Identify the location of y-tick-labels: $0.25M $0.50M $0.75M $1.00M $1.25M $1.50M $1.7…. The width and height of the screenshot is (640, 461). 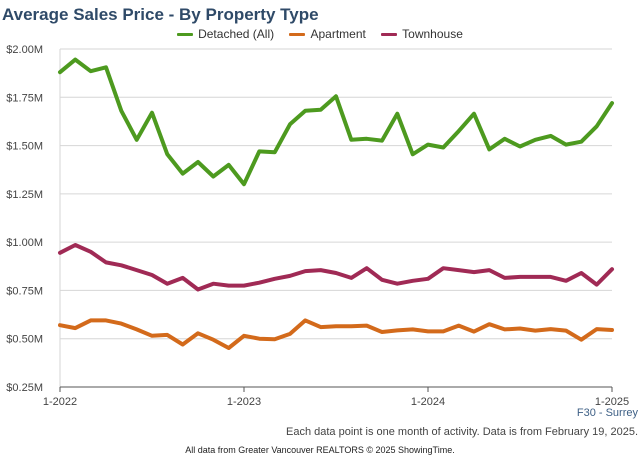
(24, 219).